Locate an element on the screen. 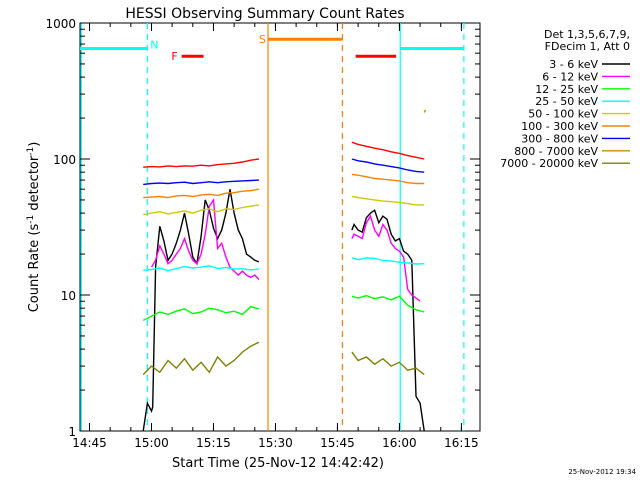  legend-label: 100 - 300 keV is located at coordinates (559, 126).